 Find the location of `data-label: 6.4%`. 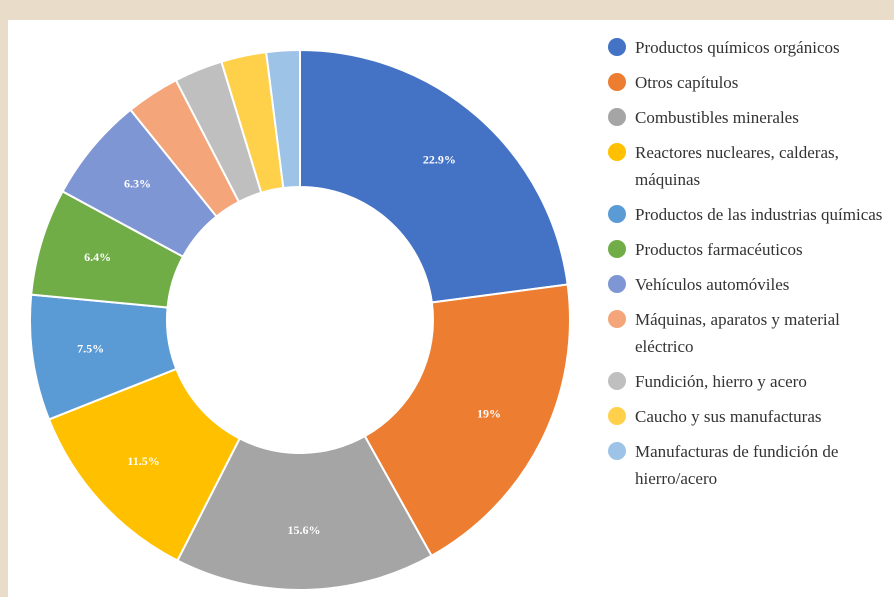

data-label: 6.4% is located at coordinates (97, 257).